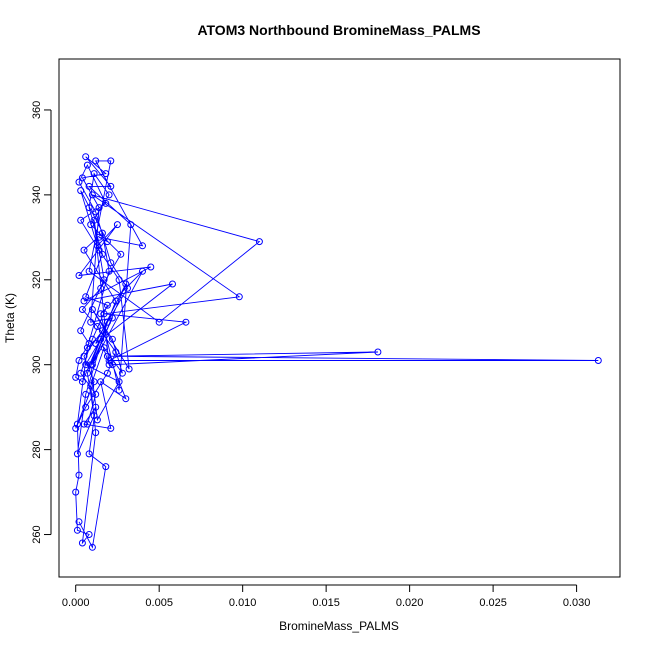  What do you see at coordinates (326, 596) in the screenshot?
I see `x-axis: 0.000 0.005 0.010 0.015 0.020 0.025 0.030` at bounding box center [326, 596].